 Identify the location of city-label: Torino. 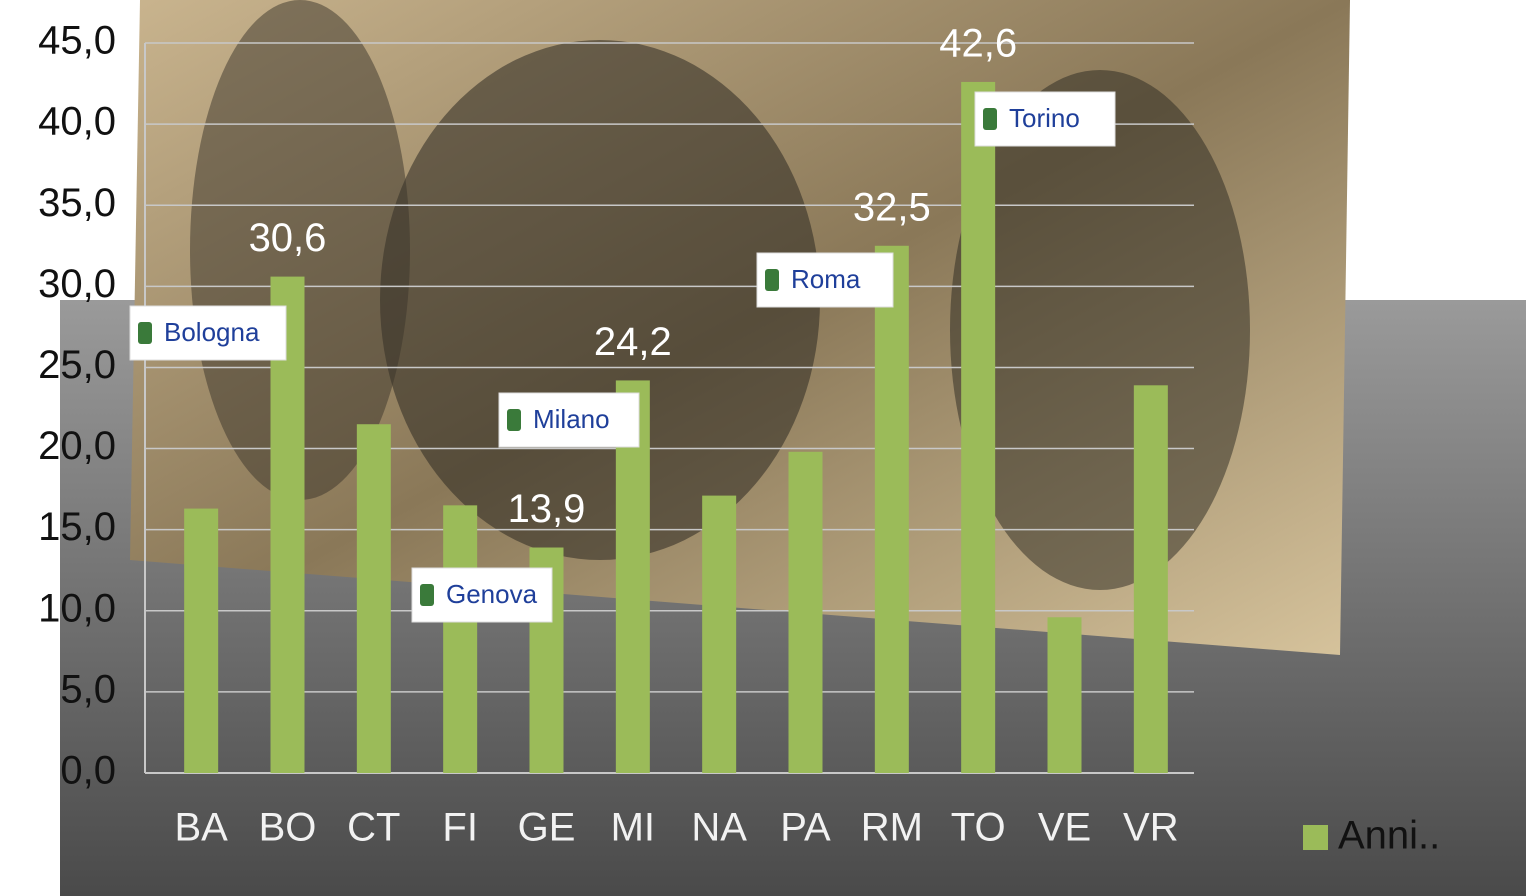
(1044, 118).